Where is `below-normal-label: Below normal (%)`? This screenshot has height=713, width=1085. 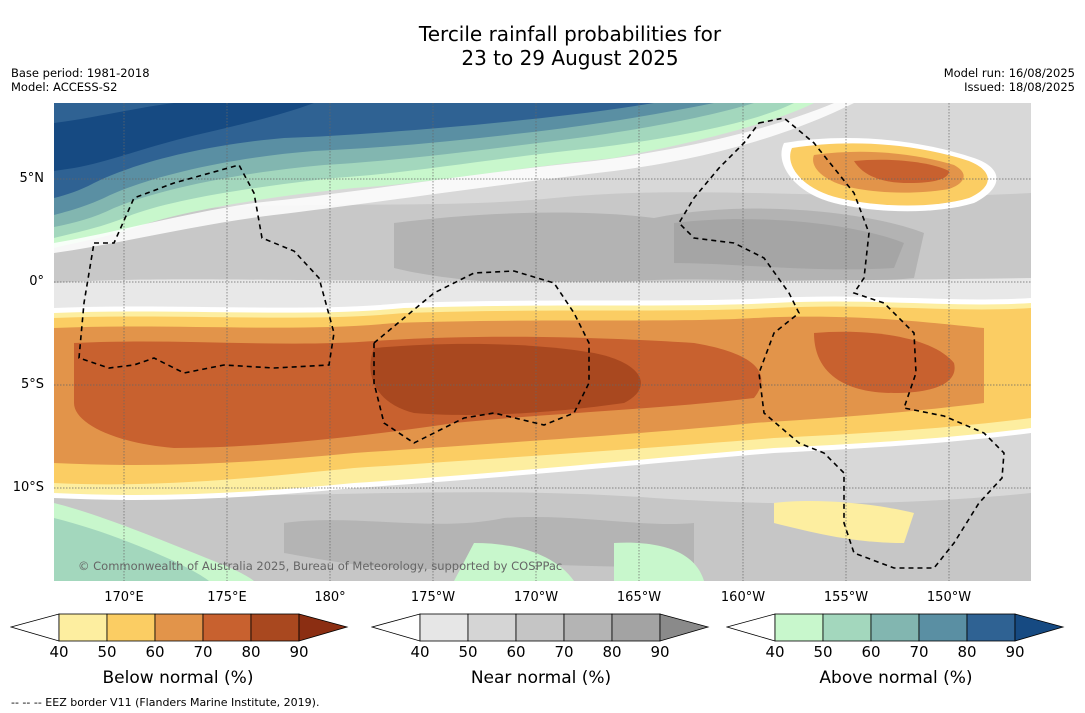
below-normal-label: Below normal (%) is located at coordinates (178, 678).